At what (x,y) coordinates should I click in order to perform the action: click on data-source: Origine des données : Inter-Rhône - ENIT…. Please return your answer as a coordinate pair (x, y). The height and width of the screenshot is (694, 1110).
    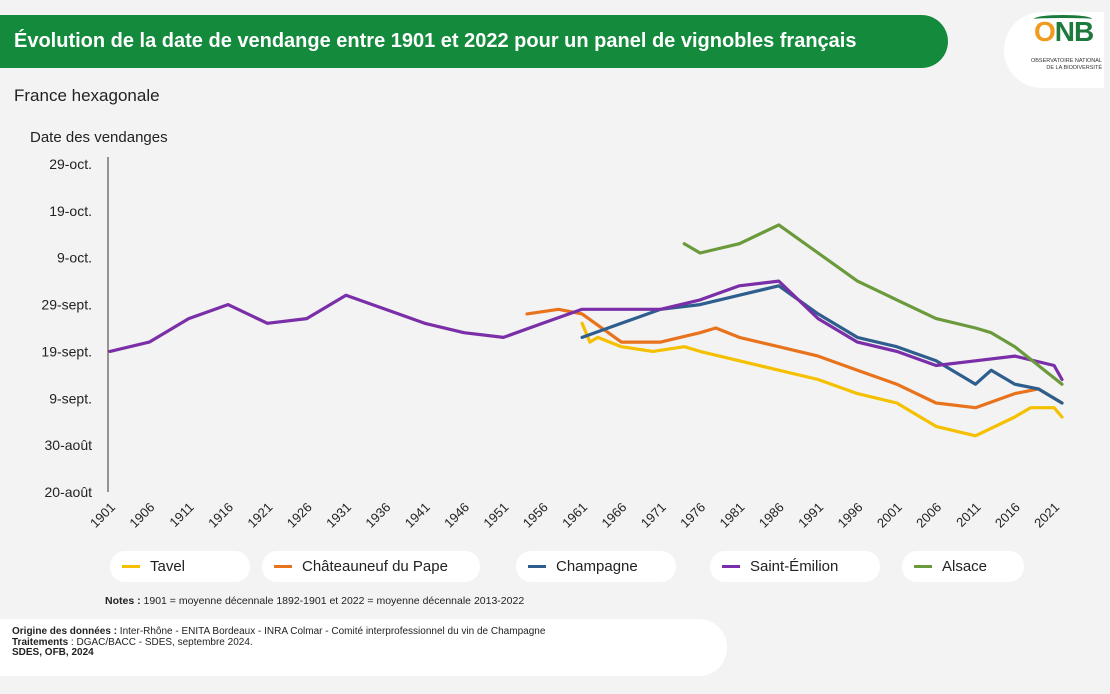
    Looking at the image, I should click on (279, 631).